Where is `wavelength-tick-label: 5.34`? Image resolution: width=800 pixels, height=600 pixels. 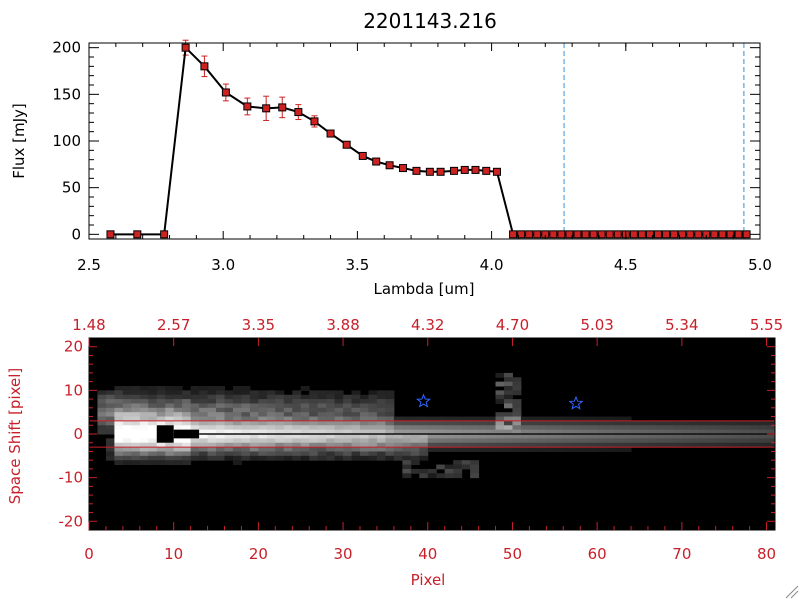
wavelength-tick-label: 5.34 is located at coordinates (681, 325).